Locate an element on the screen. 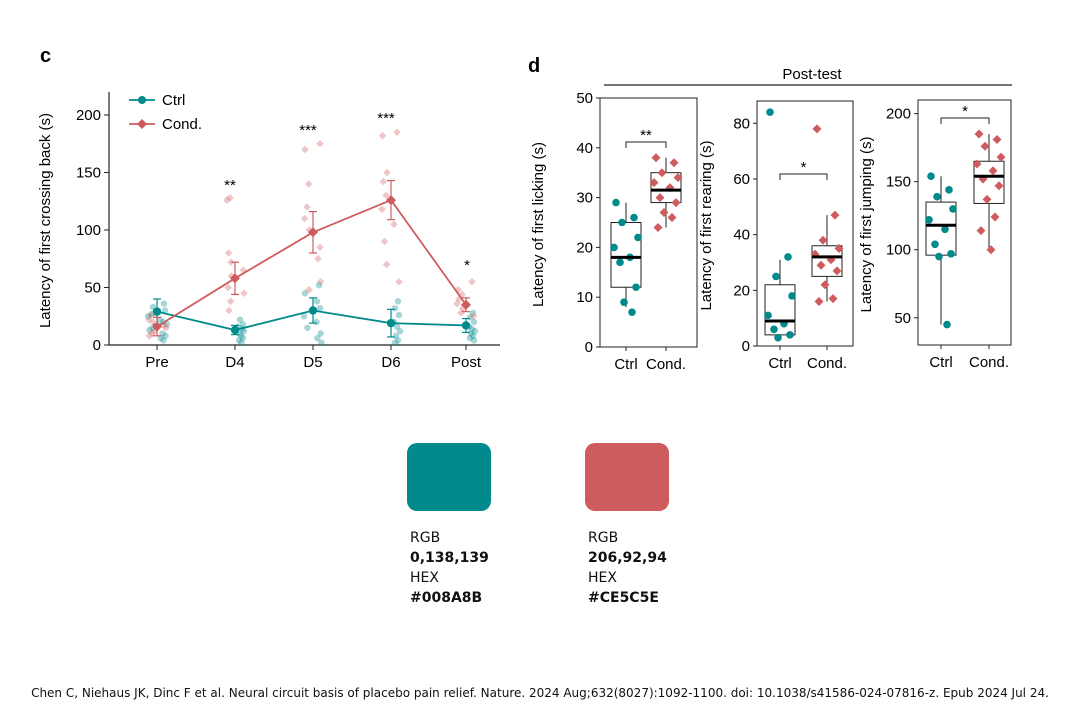 This screenshot has height=727, width=1080. y-tick-label-jumping: 100 is located at coordinates (898, 250).